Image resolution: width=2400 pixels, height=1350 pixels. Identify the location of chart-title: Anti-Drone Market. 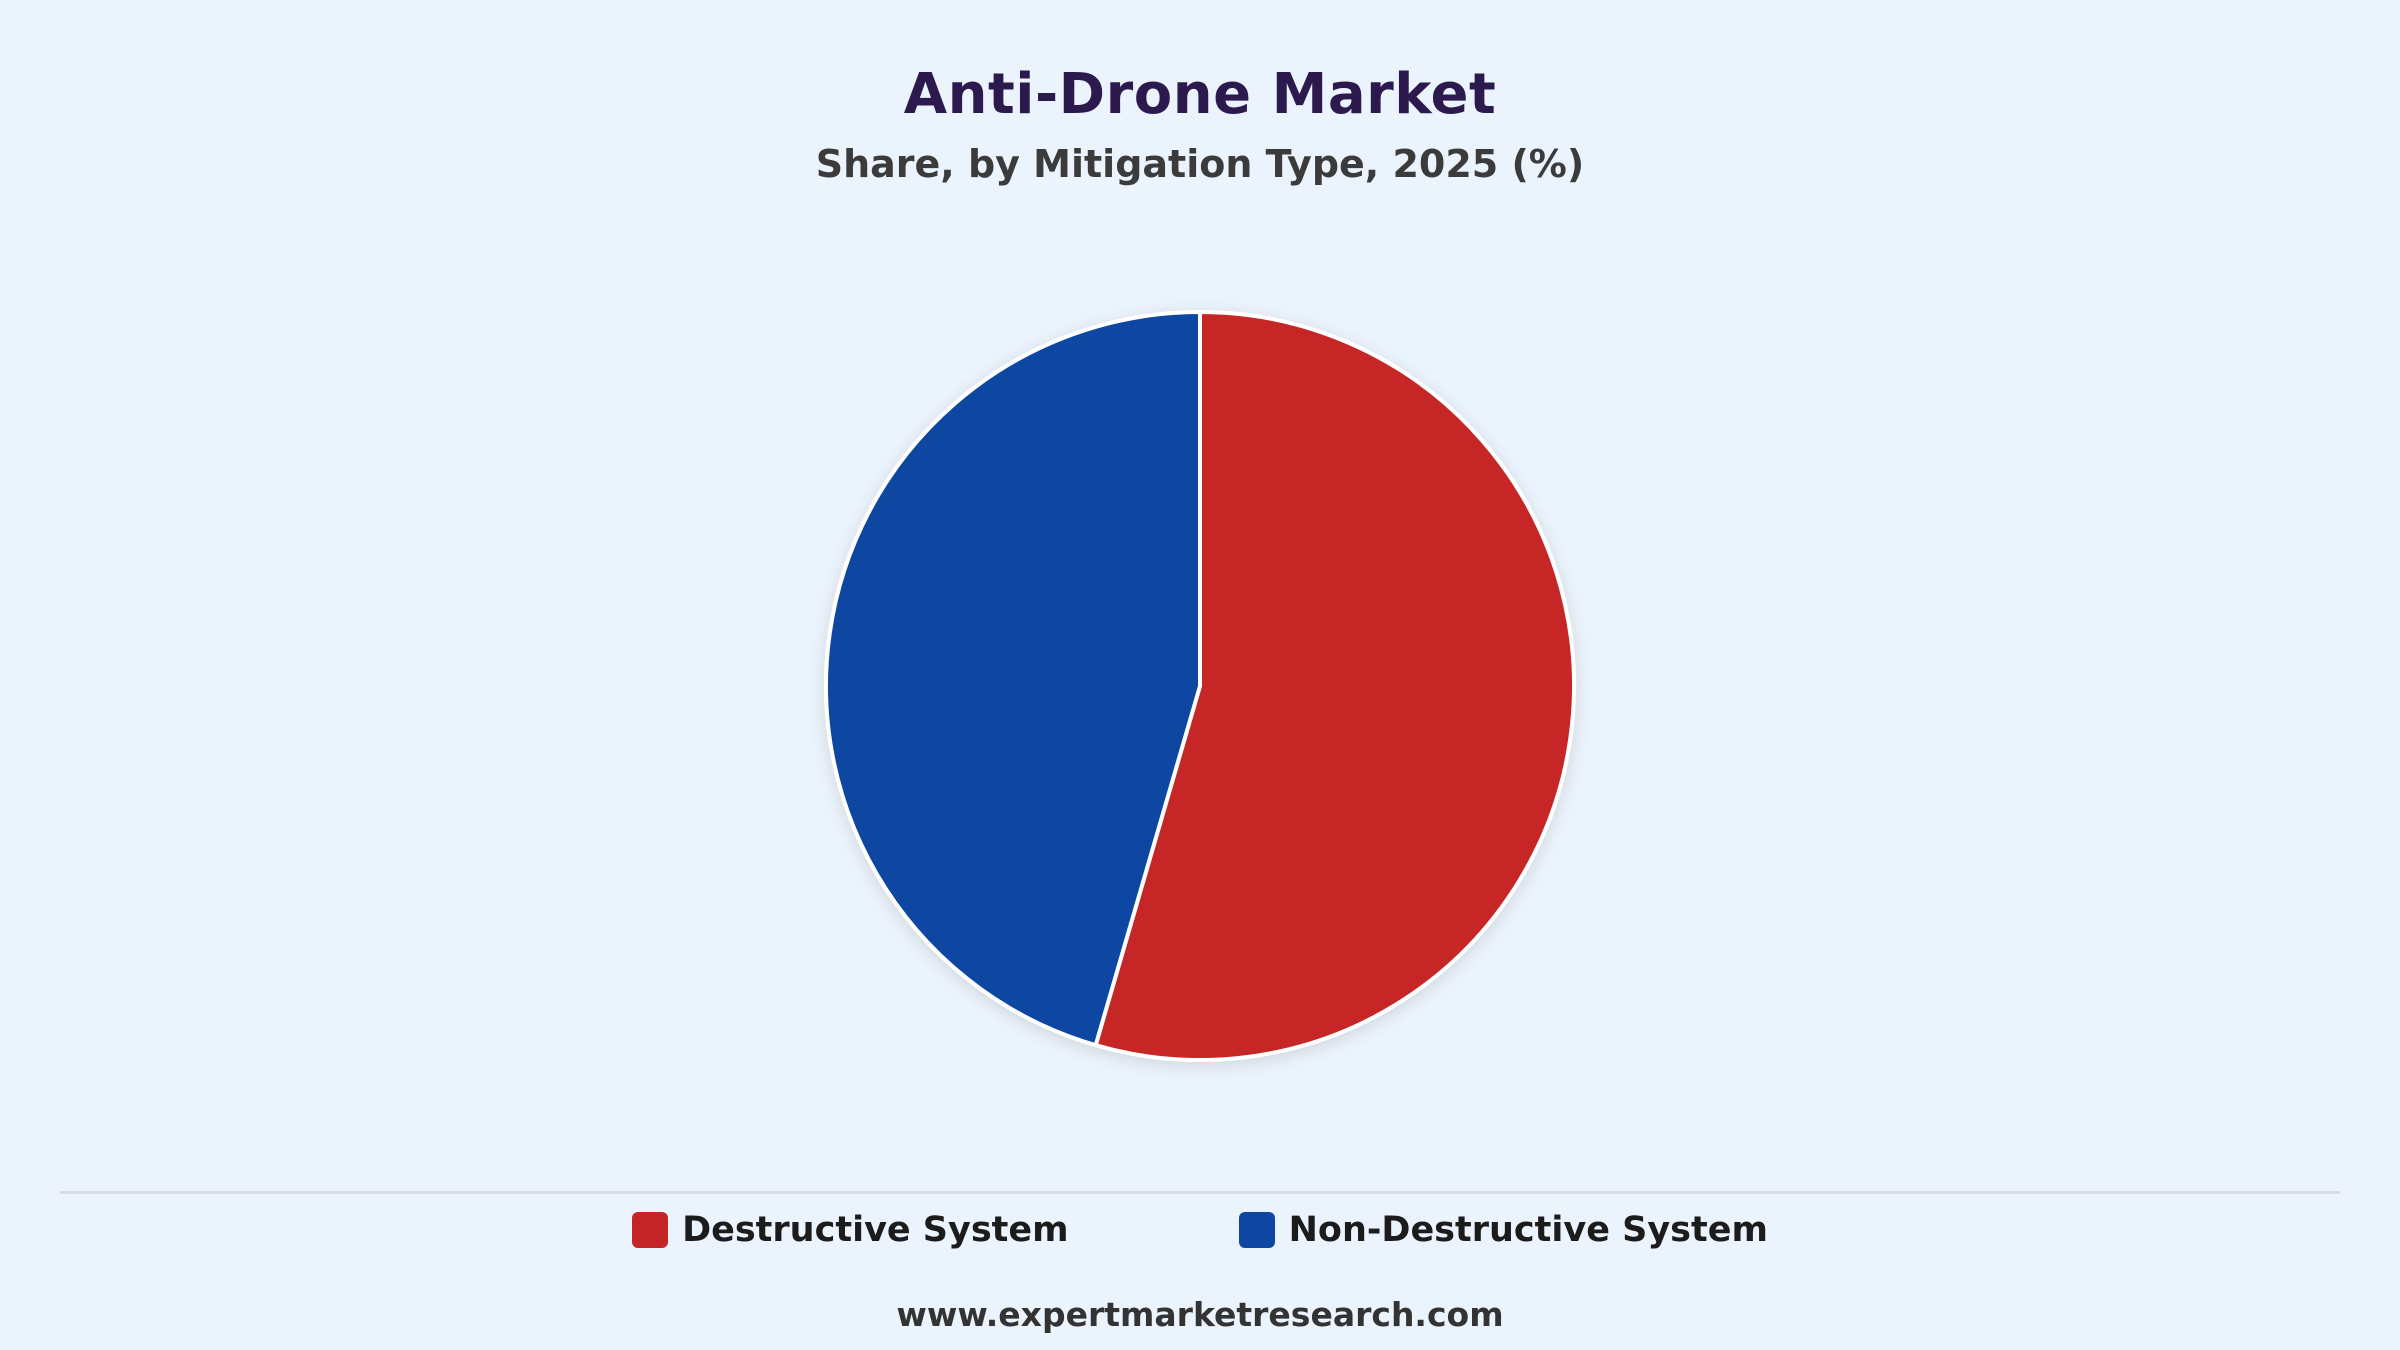
(1200, 94).